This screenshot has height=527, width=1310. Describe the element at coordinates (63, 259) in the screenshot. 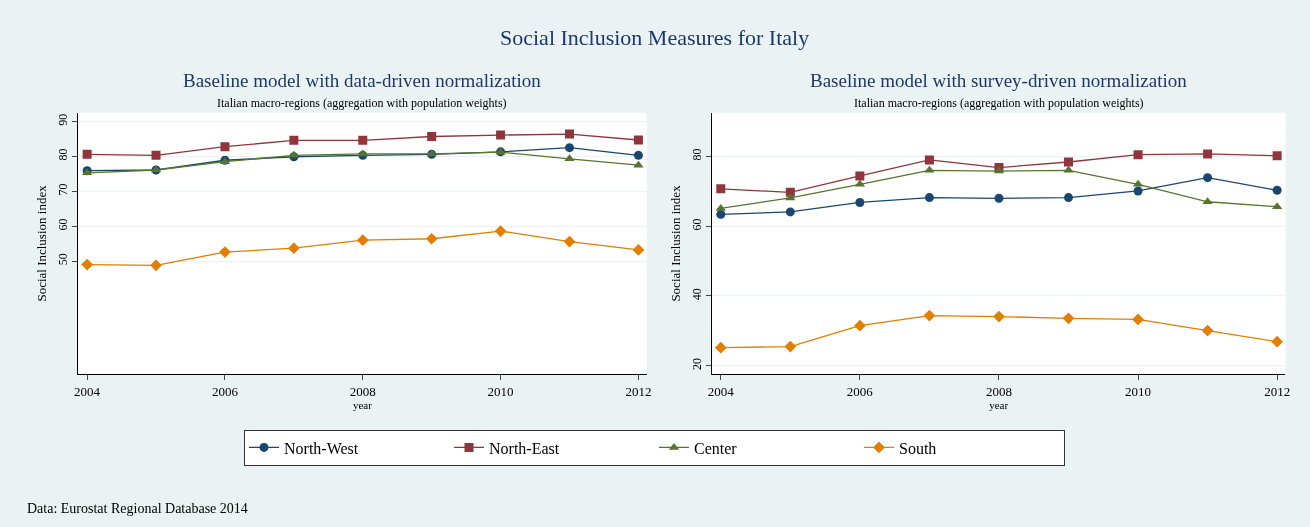

I see `y-tick-label: 50` at that location.